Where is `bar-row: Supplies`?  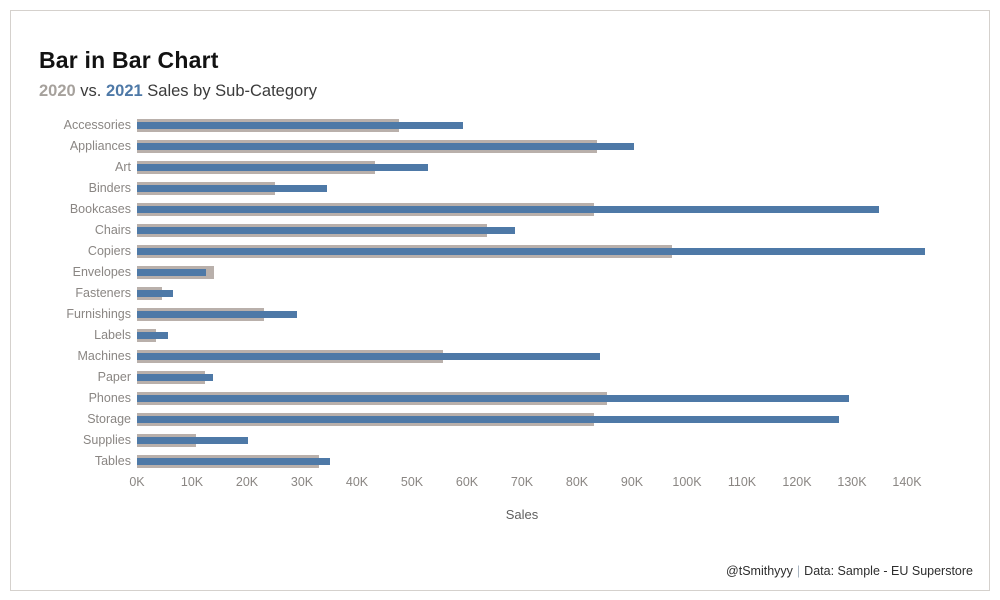
bar-row: Supplies is located at coordinates (500, 440).